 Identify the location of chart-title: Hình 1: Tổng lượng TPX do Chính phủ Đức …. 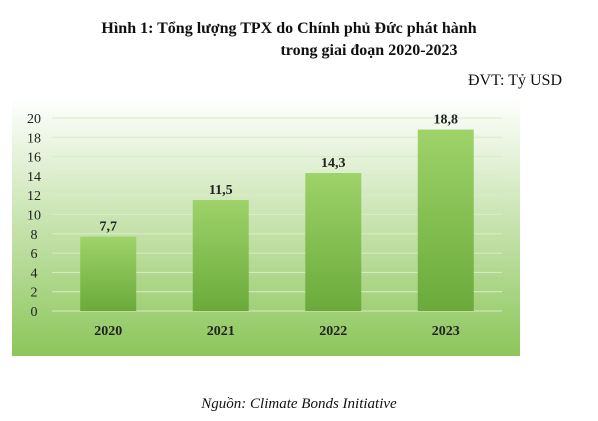
(299, 40).